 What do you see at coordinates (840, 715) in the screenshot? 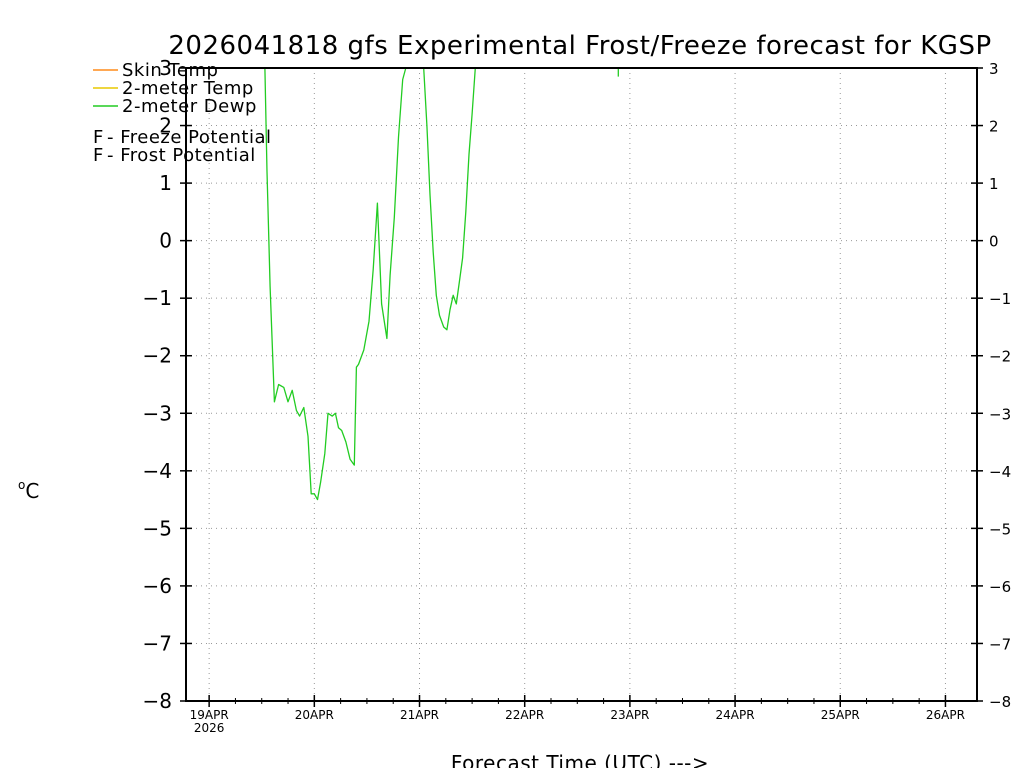
I see `x-tick-label: 25APR` at bounding box center [840, 715].